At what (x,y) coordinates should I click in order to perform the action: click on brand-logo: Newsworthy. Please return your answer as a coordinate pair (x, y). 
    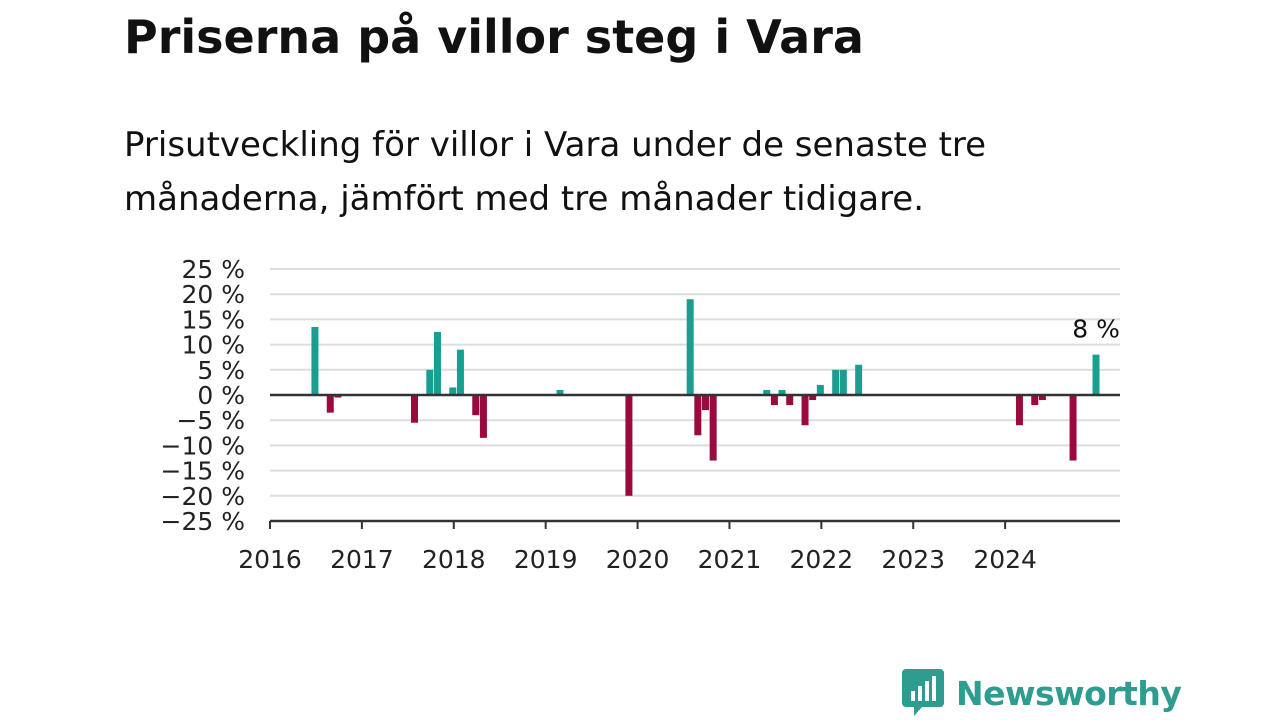
    Looking at the image, I should click on (1042, 693).